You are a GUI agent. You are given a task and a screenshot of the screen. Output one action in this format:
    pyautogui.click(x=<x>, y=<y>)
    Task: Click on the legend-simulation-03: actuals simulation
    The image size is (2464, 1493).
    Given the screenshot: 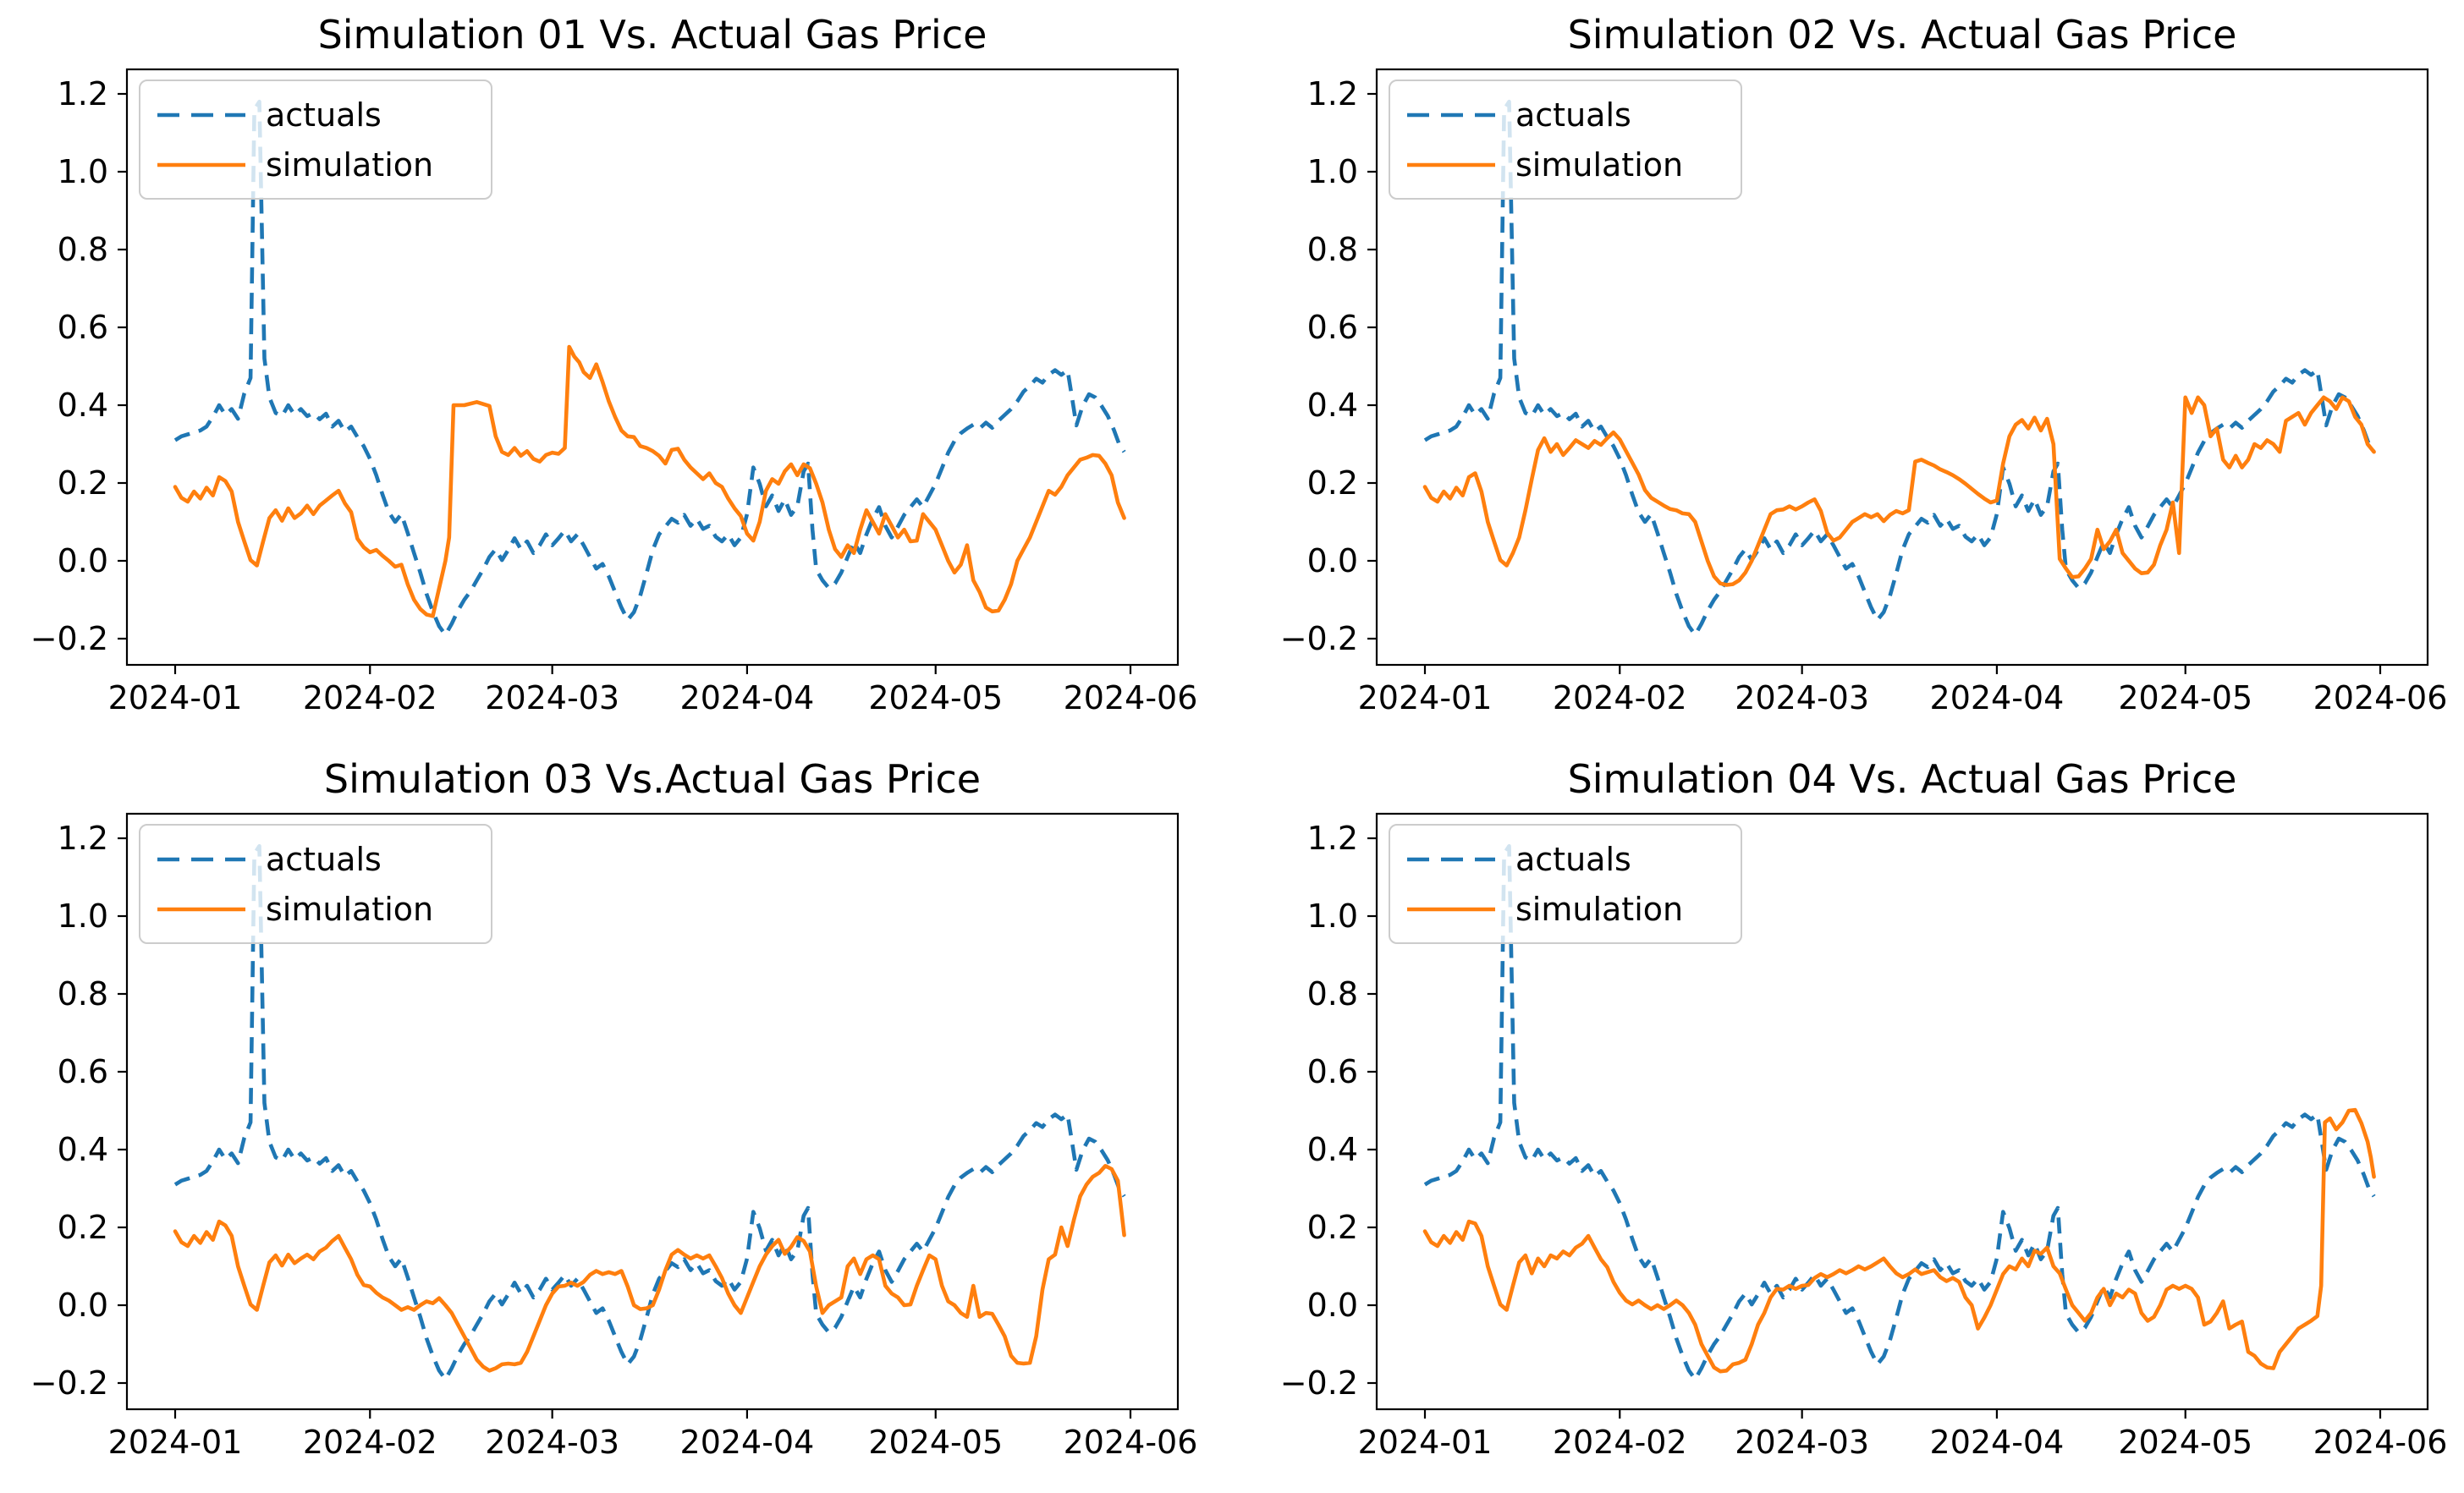 What is the action you would take?
    pyautogui.click(x=315, y=884)
    